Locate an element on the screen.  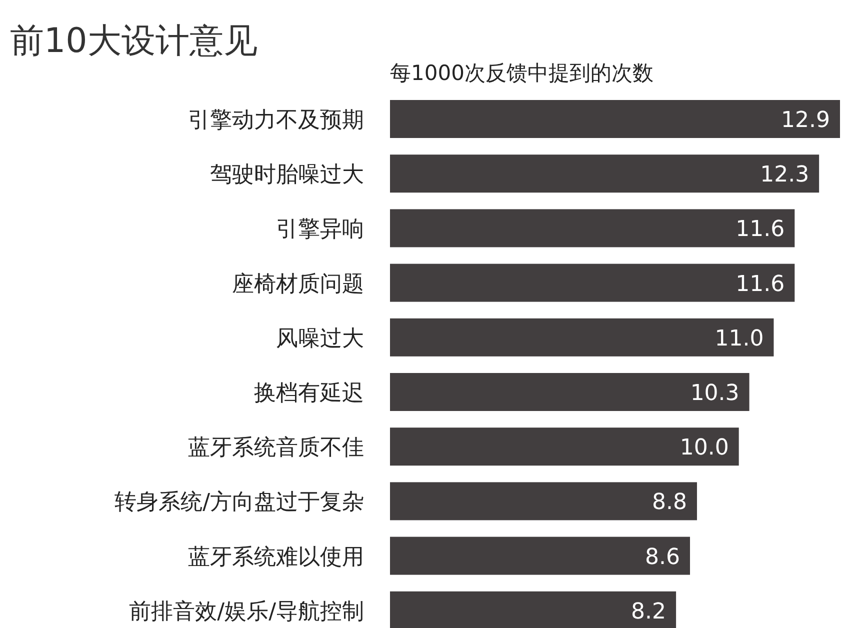
y-tick-label: 前排音效/娱乐/导航控制 is located at coordinates (246, 611).